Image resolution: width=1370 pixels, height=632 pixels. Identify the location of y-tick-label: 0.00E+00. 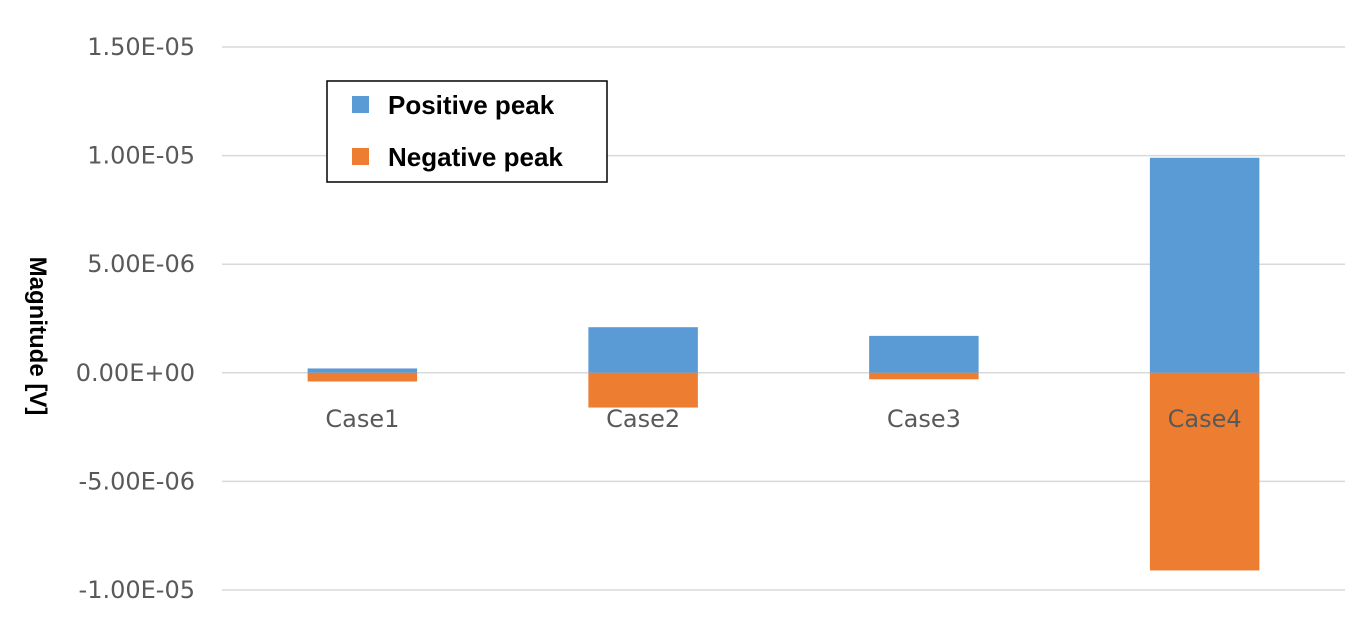
(135, 373).